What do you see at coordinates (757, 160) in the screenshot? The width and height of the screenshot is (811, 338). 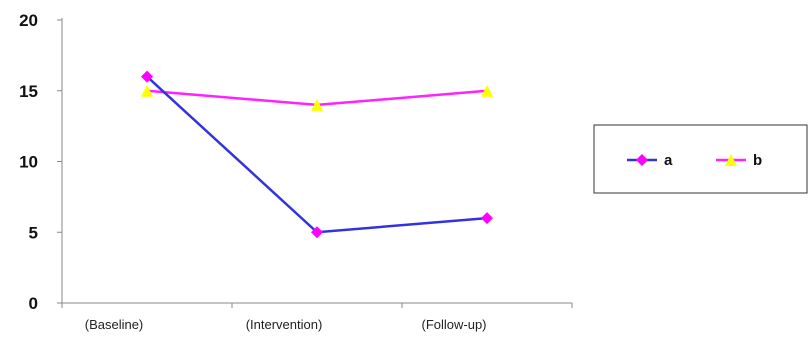 I see `legend-label: b` at bounding box center [757, 160].